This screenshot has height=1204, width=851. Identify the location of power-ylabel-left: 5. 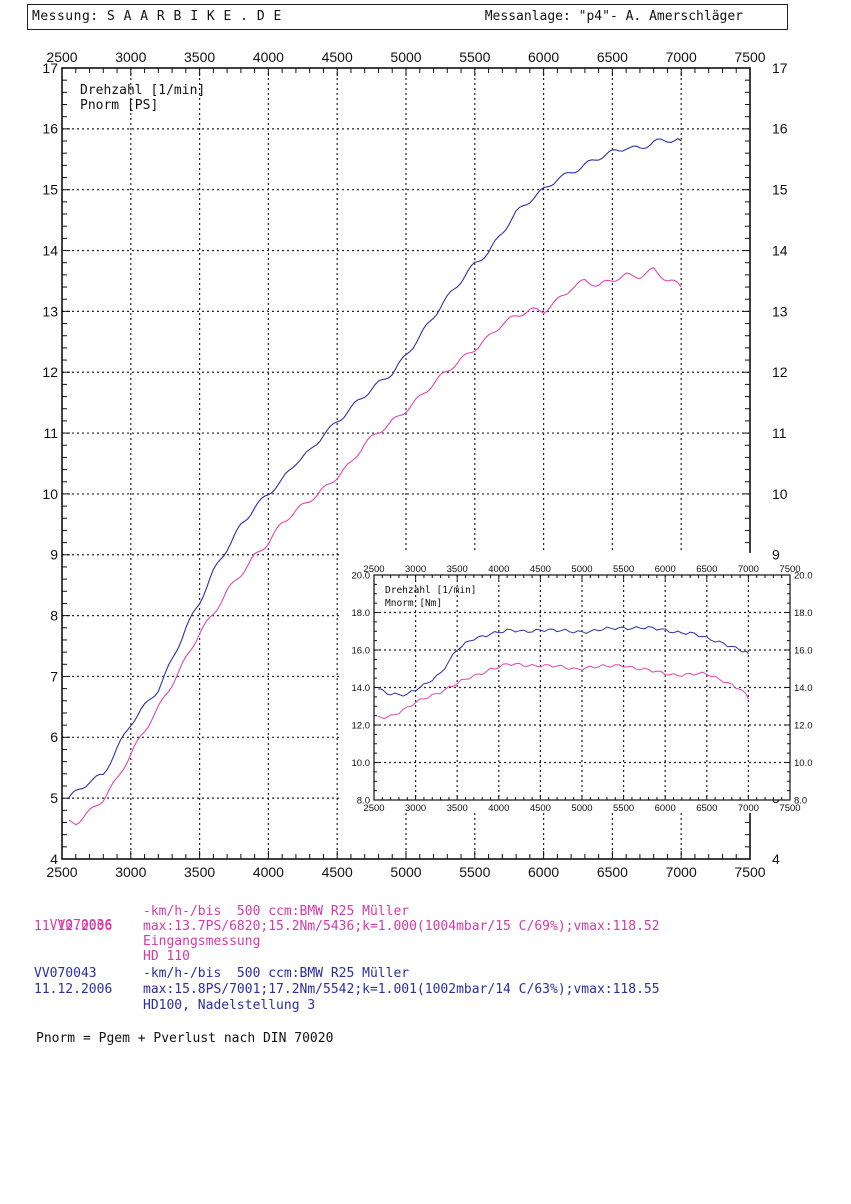
(54, 798).